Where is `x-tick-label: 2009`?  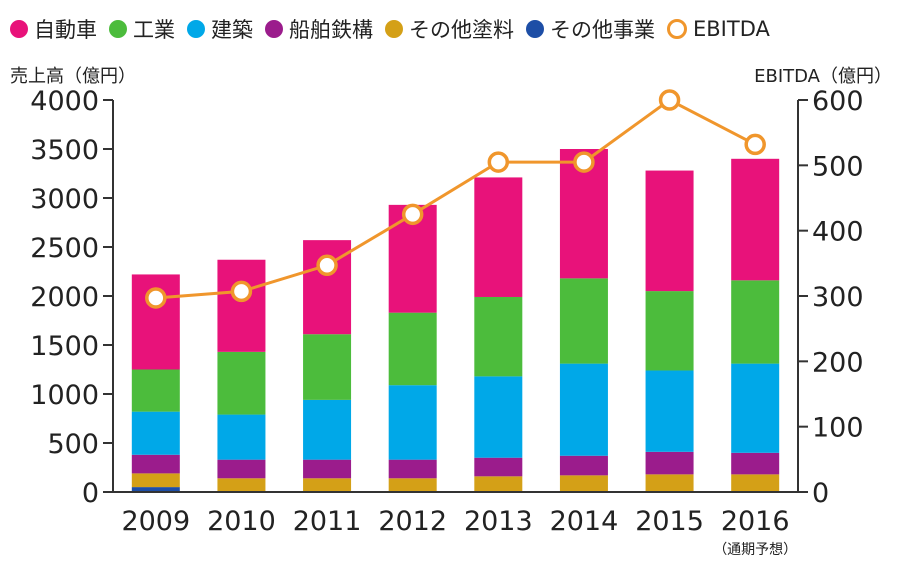 x-tick-label: 2009 is located at coordinates (155, 521).